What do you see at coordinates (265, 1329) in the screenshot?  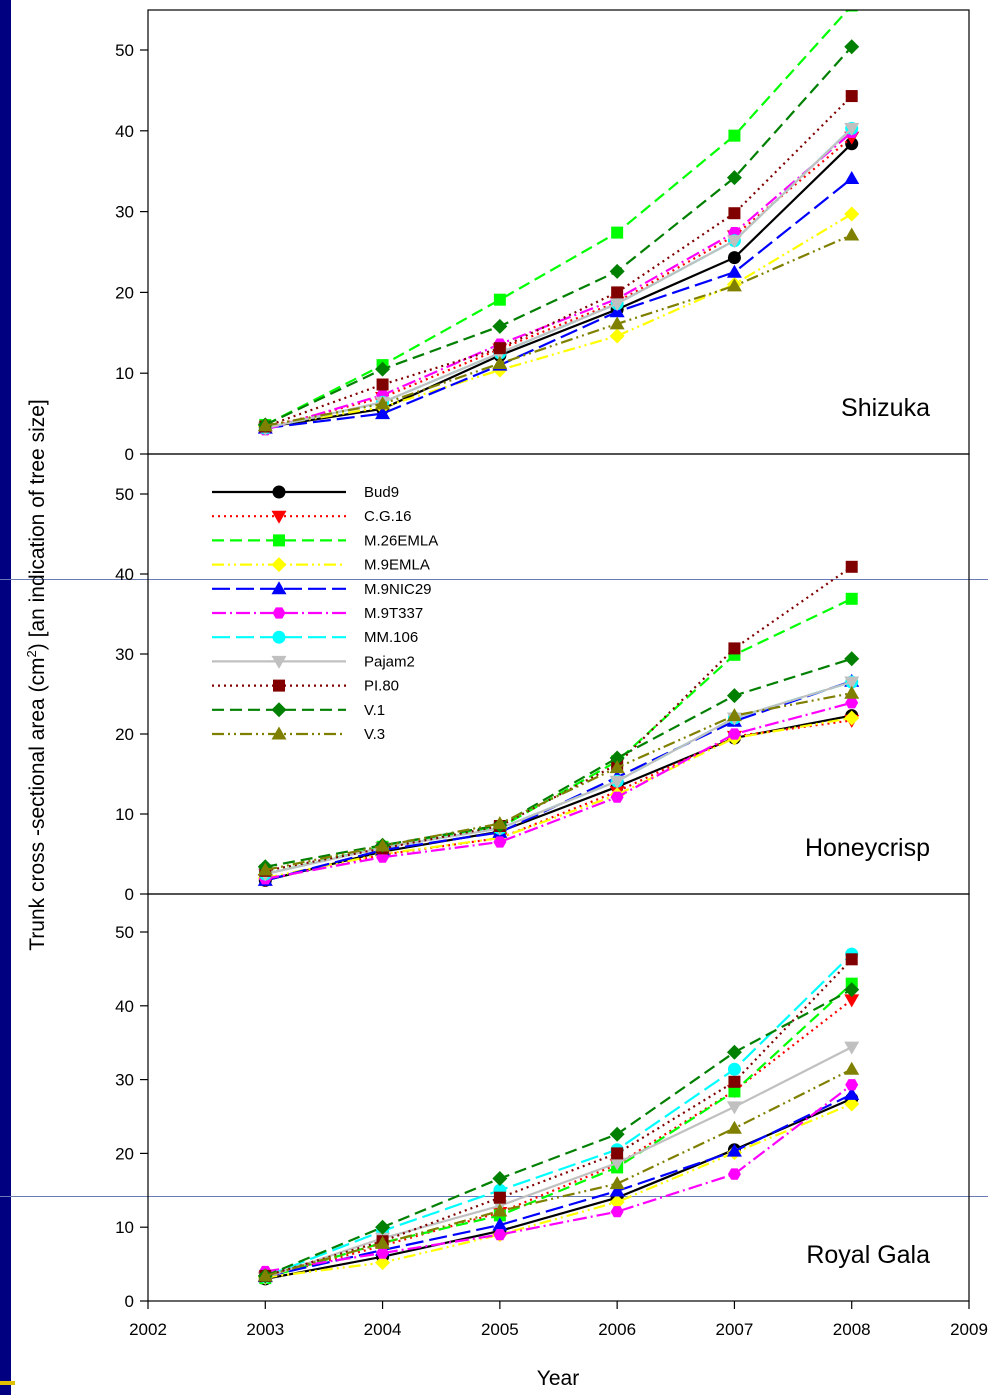 I see `x-tick-label: 2003` at bounding box center [265, 1329].